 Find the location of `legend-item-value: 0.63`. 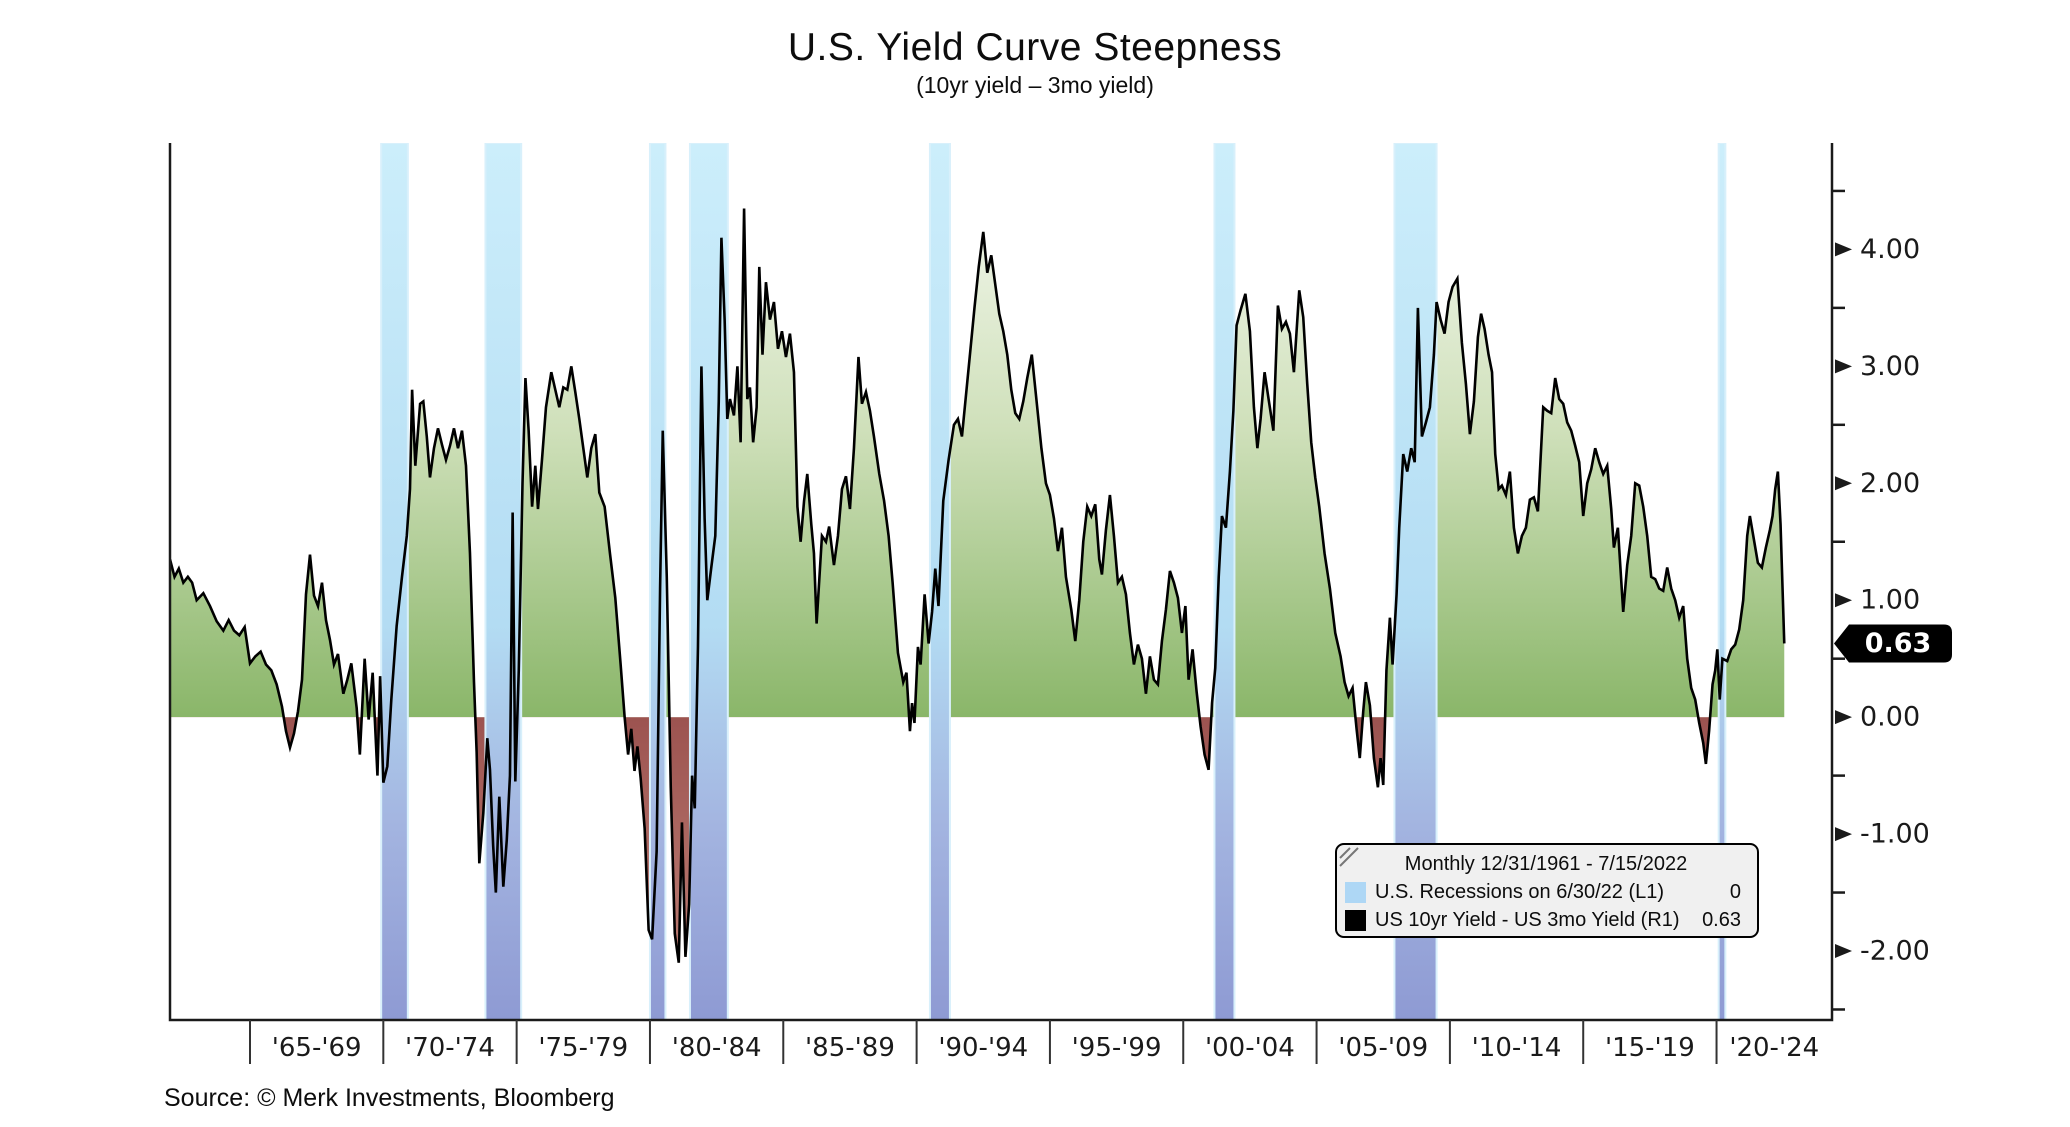

legend-item-value: 0.63 is located at coordinates (1721, 920).